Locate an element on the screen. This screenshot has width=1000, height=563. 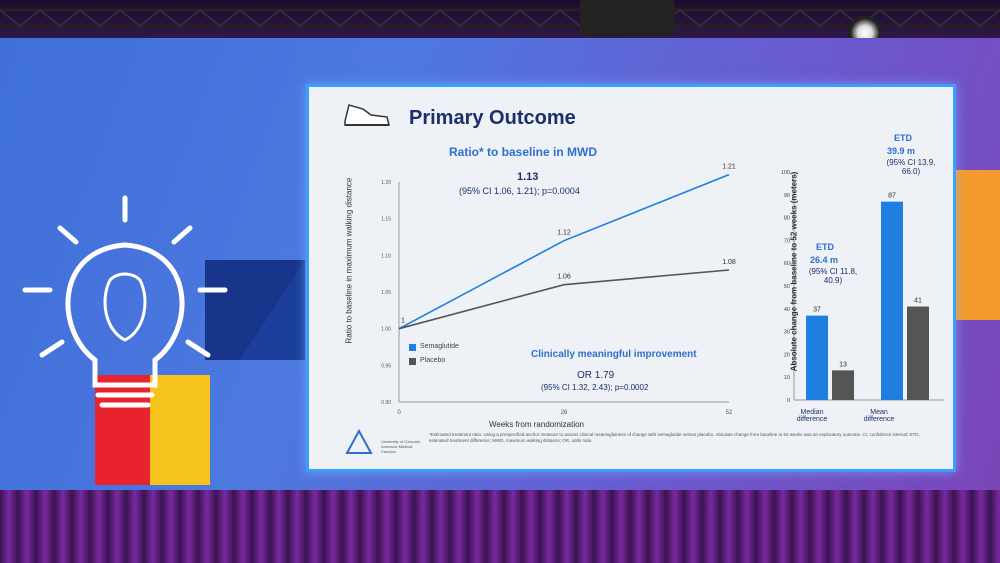
lighting-truss is located at coordinates (500, 18).